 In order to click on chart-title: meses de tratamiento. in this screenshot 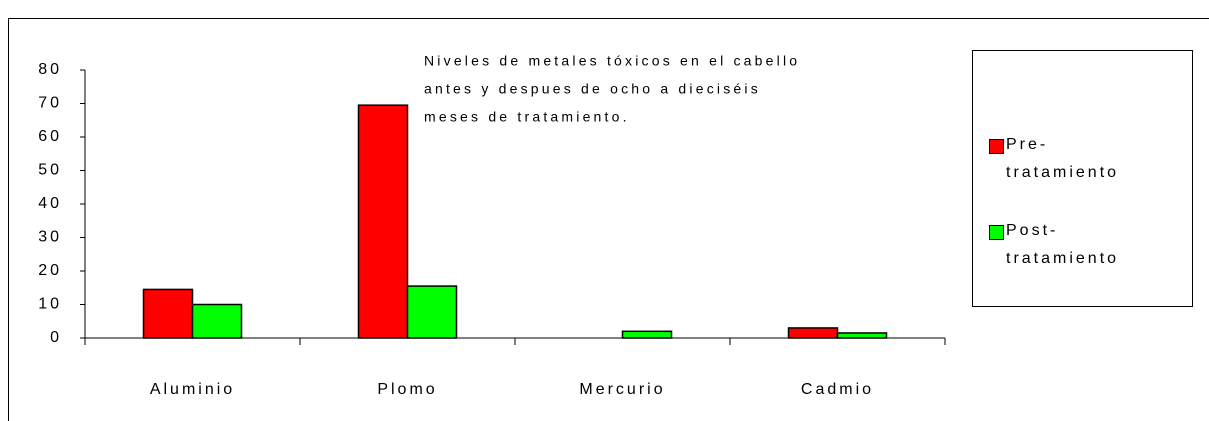, I will do `click(527, 117)`.